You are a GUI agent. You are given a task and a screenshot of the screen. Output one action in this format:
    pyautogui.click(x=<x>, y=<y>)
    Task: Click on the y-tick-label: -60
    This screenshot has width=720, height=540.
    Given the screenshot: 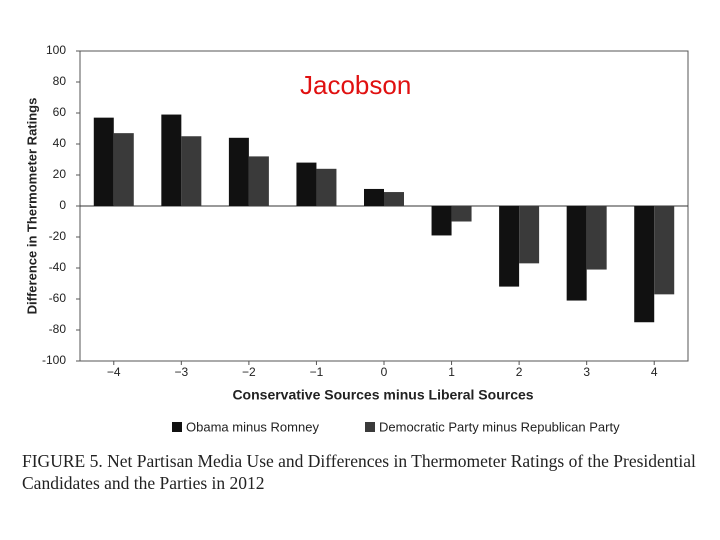 What is the action you would take?
    pyautogui.click(x=58, y=298)
    